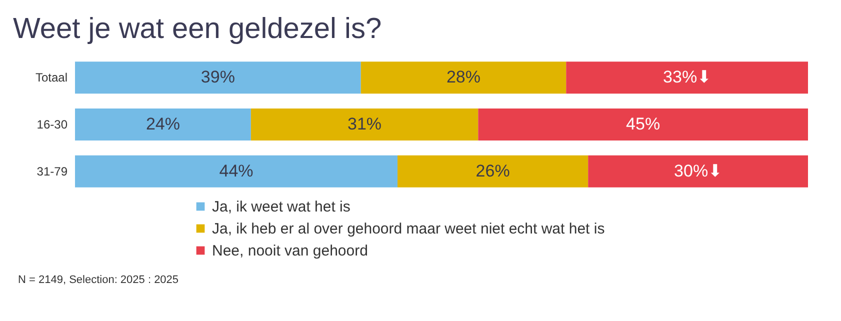 This screenshot has height=321, width=841. I want to click on data-label: 31%, so click(365, 124).